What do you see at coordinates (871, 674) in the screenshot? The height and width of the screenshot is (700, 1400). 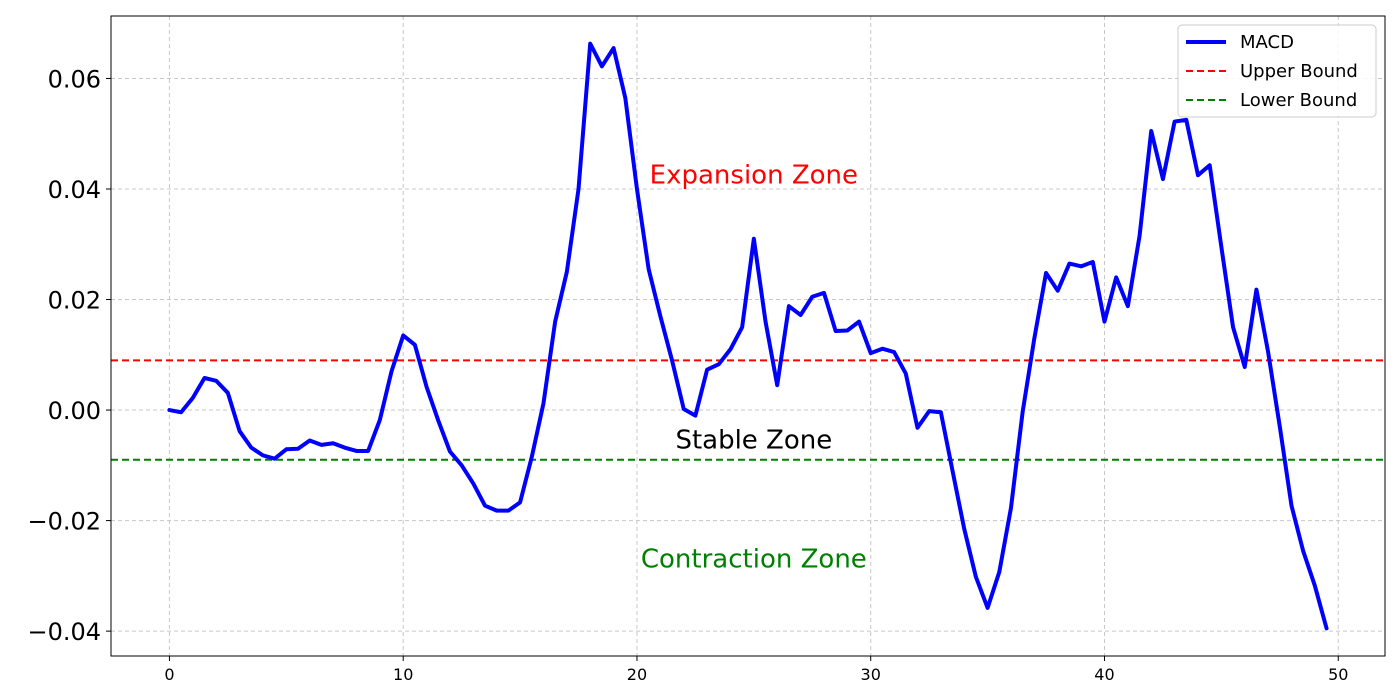 I see `x-tick-label: 30` at bounding box center [871, 674].